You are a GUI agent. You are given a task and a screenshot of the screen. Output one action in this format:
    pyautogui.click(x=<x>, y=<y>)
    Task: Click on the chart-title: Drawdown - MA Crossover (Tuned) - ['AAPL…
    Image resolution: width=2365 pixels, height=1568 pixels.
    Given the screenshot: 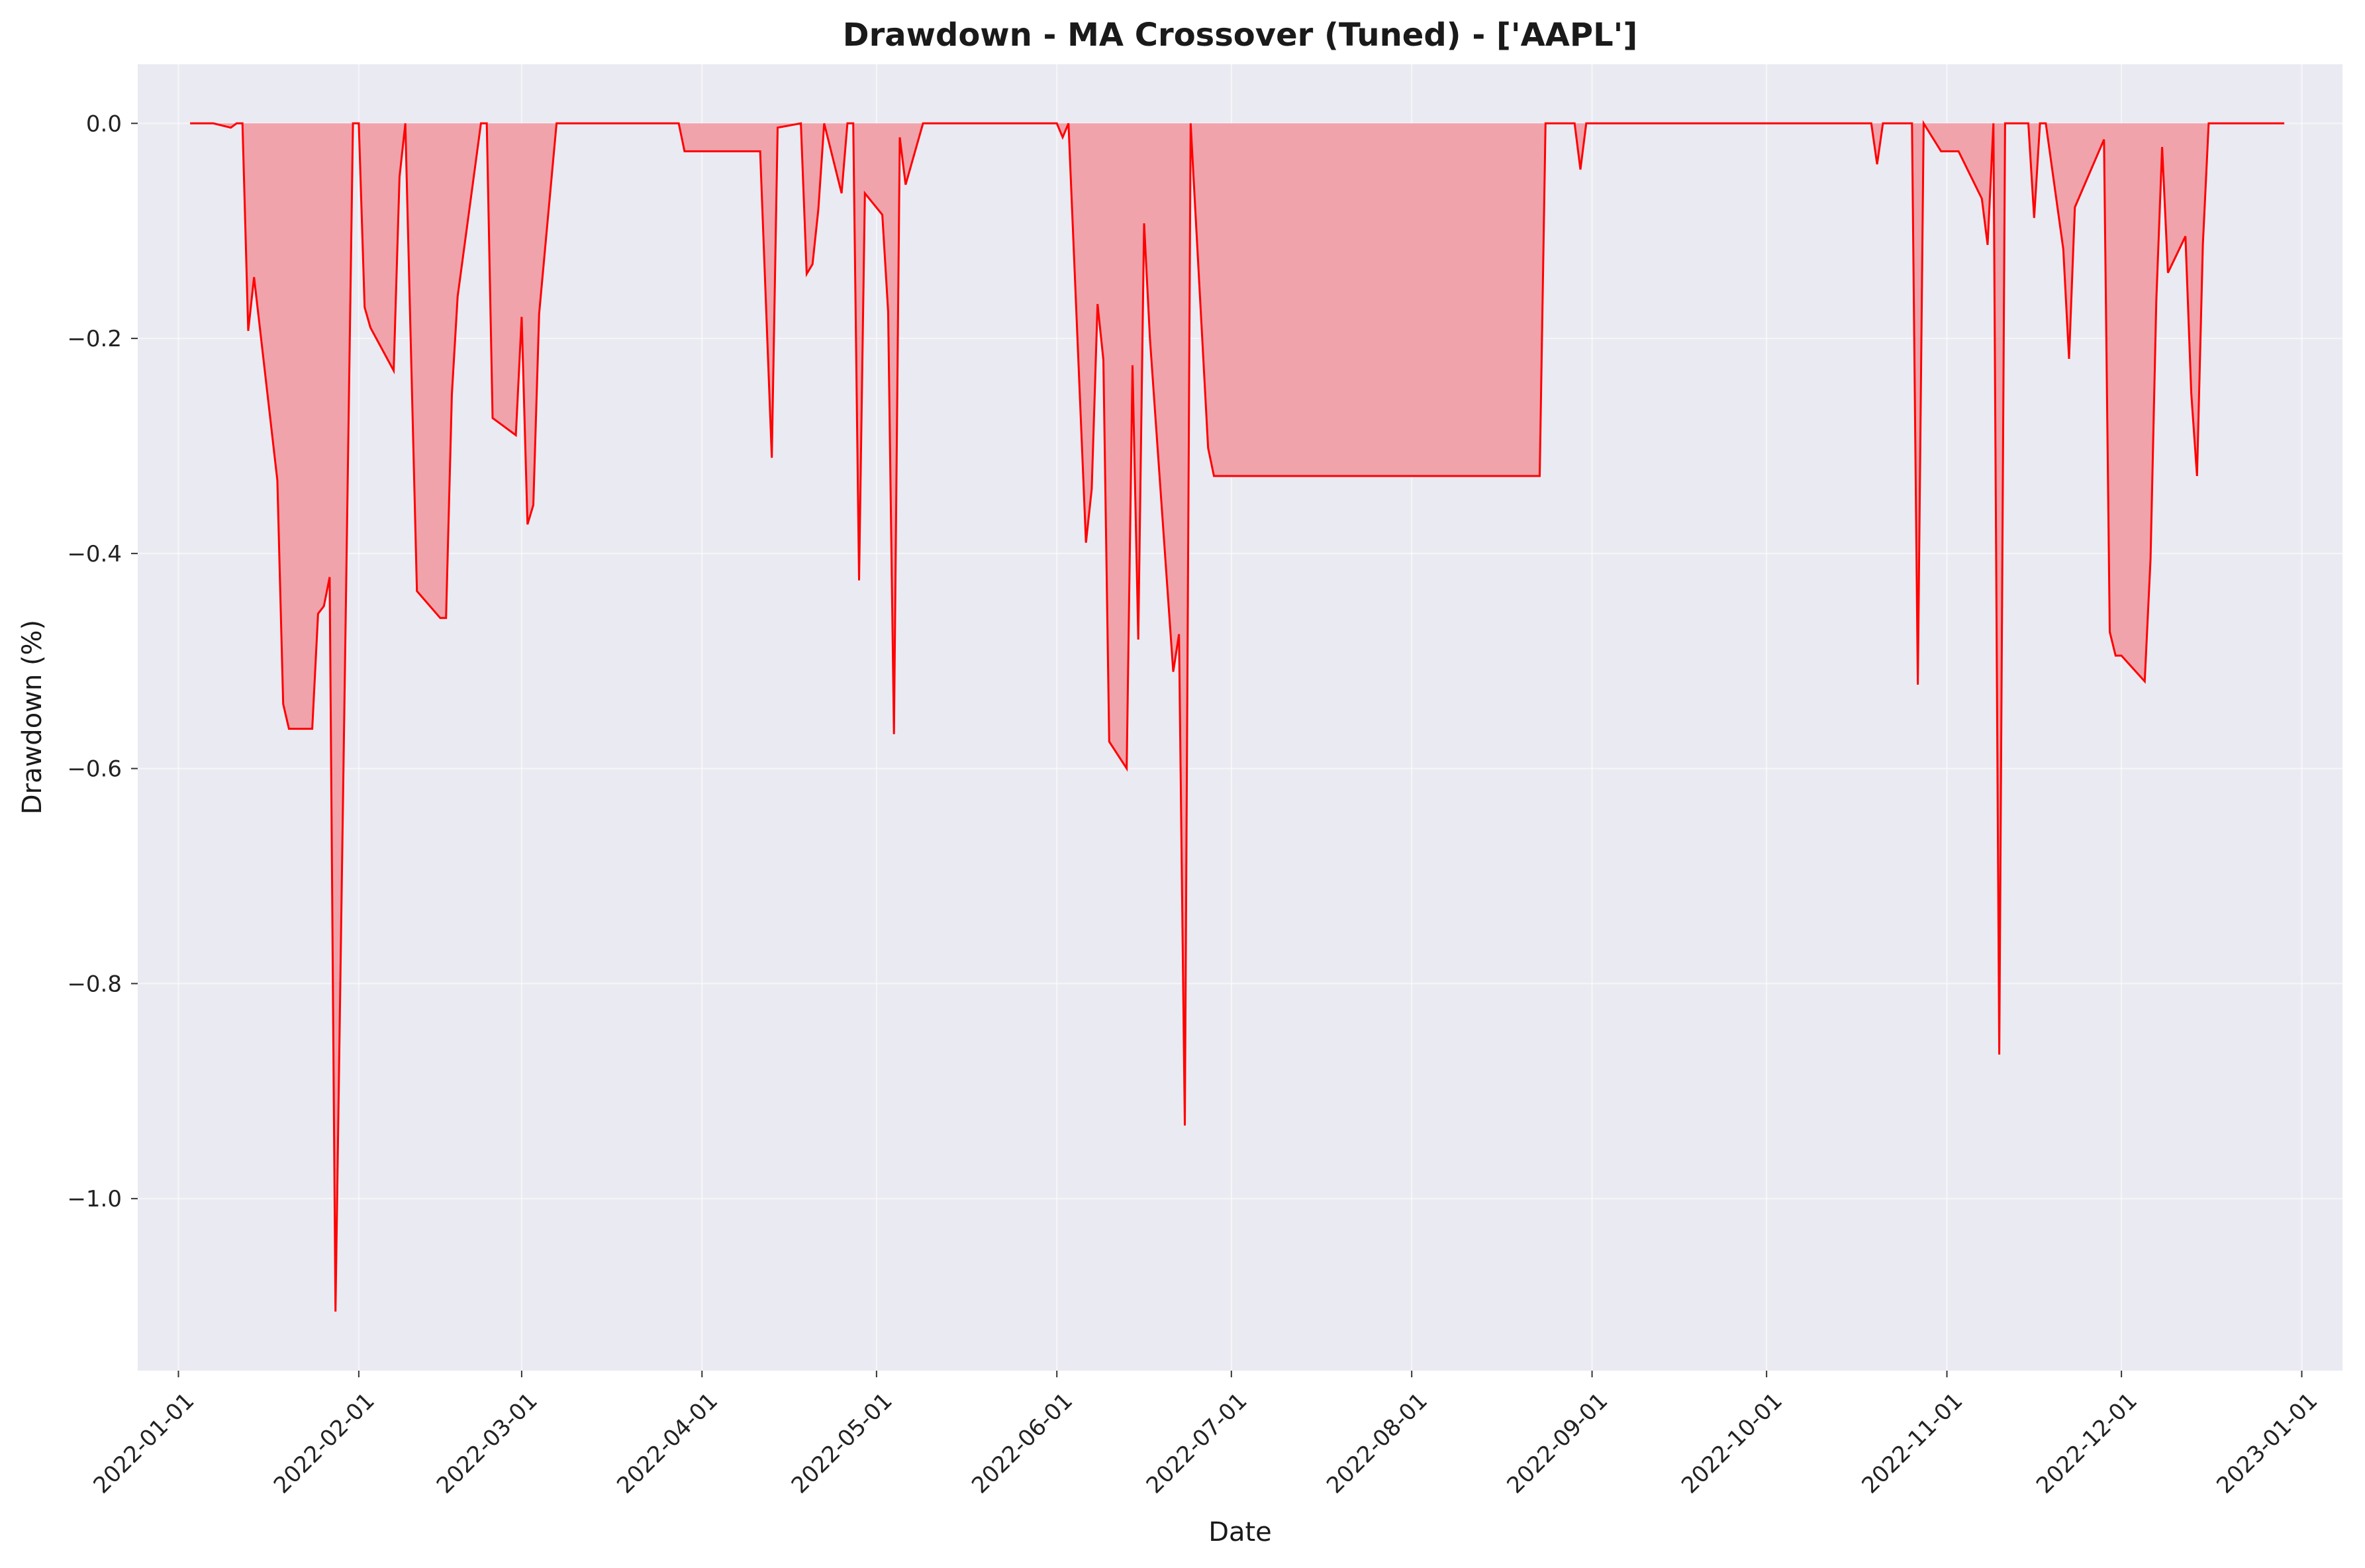 What is the action you would take?
    pyautogui.click(x=1240, y=35)
    